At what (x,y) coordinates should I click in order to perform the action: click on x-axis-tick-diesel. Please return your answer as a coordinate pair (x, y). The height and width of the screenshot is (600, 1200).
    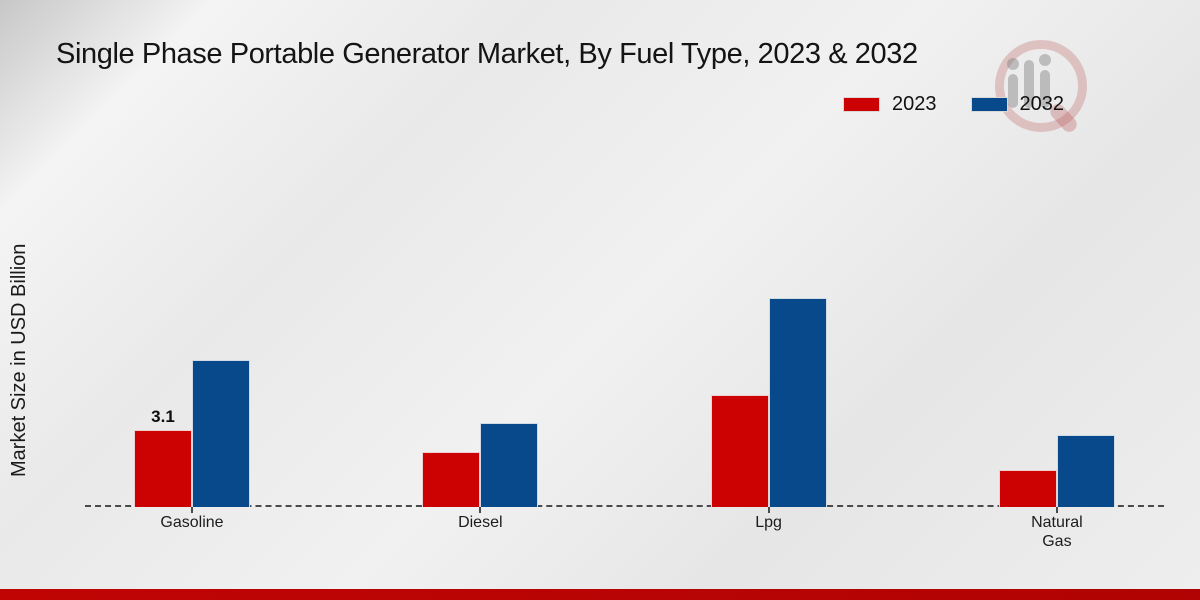
    Looking at the image, I should click on (480, 510).